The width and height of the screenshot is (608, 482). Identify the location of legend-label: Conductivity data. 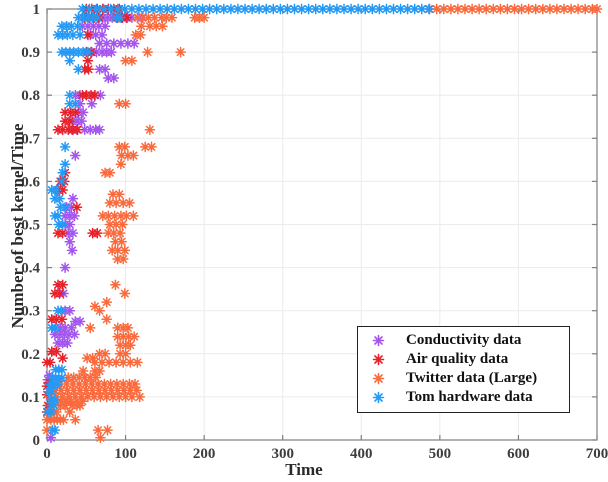
(464, 340).